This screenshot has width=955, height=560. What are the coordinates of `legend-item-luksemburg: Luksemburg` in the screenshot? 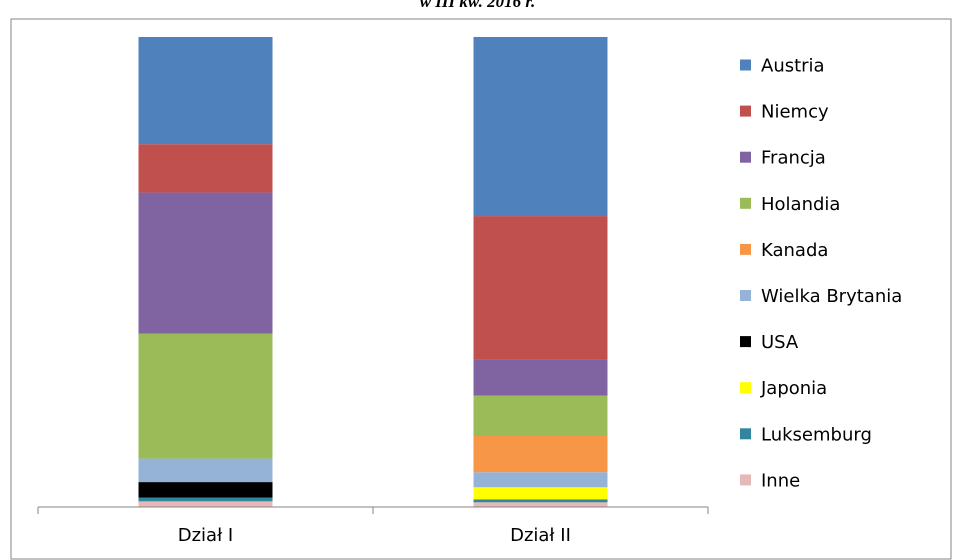 It's located at (806, 434).